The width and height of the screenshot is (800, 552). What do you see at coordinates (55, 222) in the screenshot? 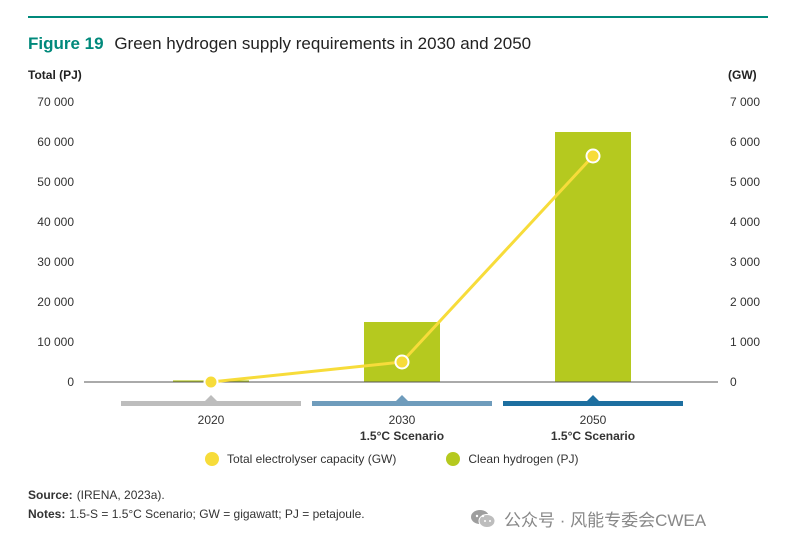
I see `left-tick-label: 40 000` at bounding box center [55, 222].